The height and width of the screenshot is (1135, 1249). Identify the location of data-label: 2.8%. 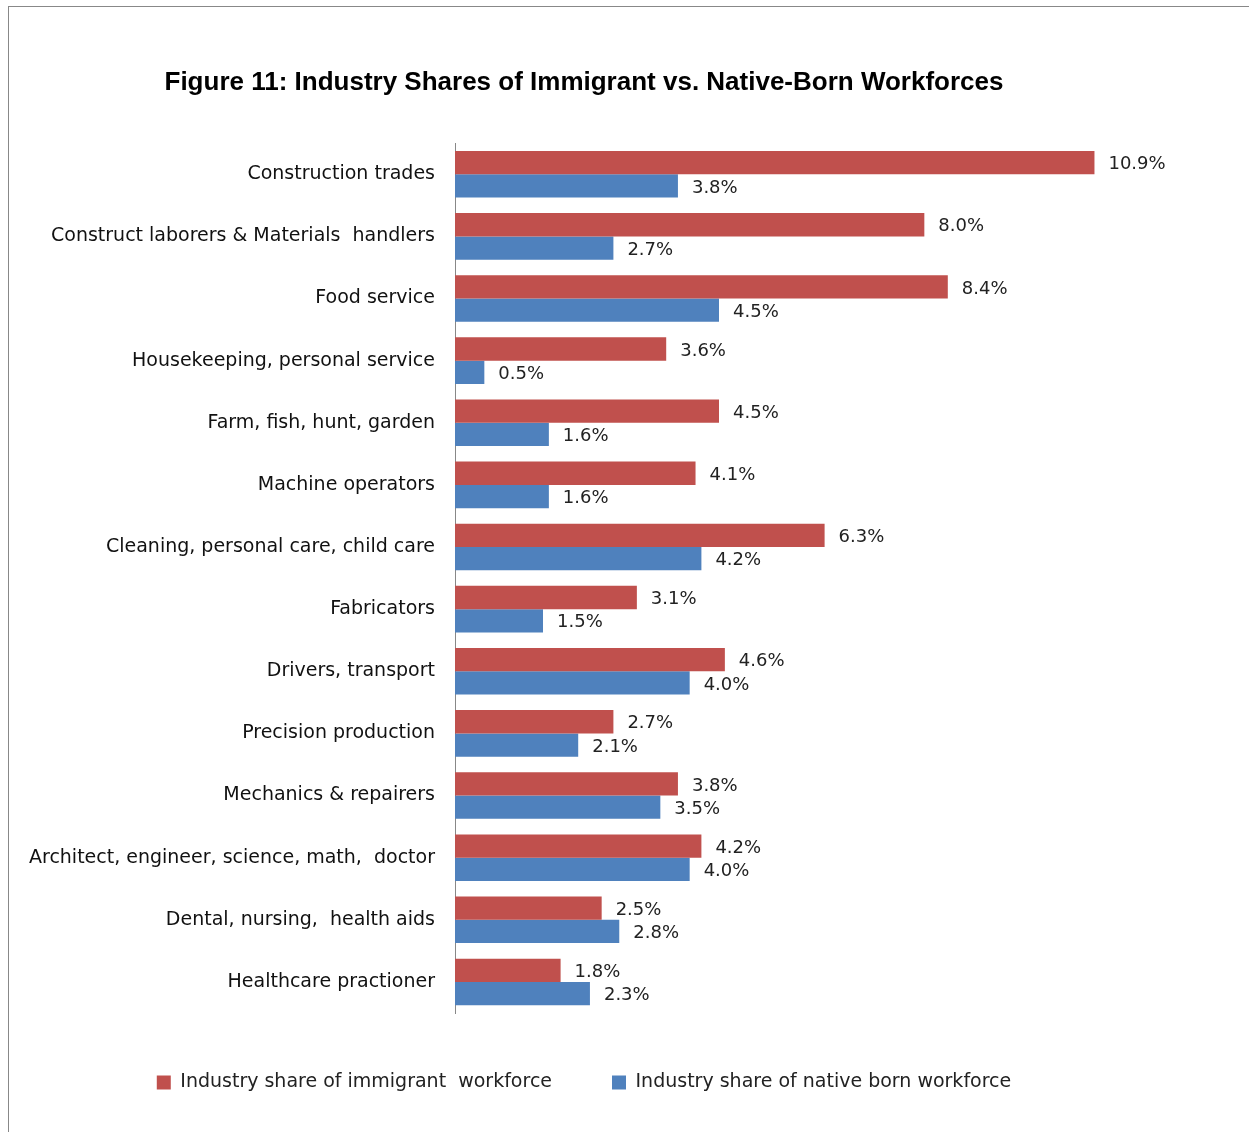
(656, 932).